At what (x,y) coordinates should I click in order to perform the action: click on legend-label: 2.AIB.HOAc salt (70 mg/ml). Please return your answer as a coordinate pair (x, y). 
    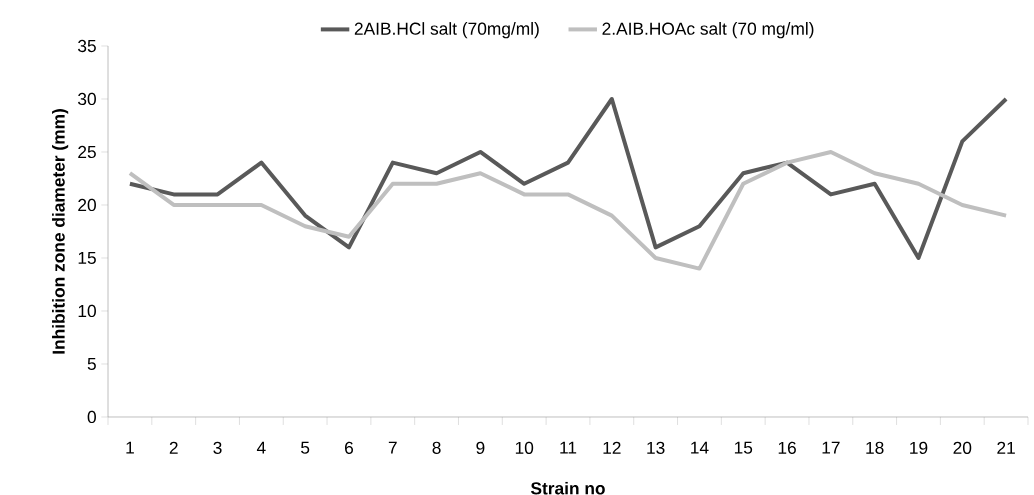
    Looking at the image, I should click on (708, 30).